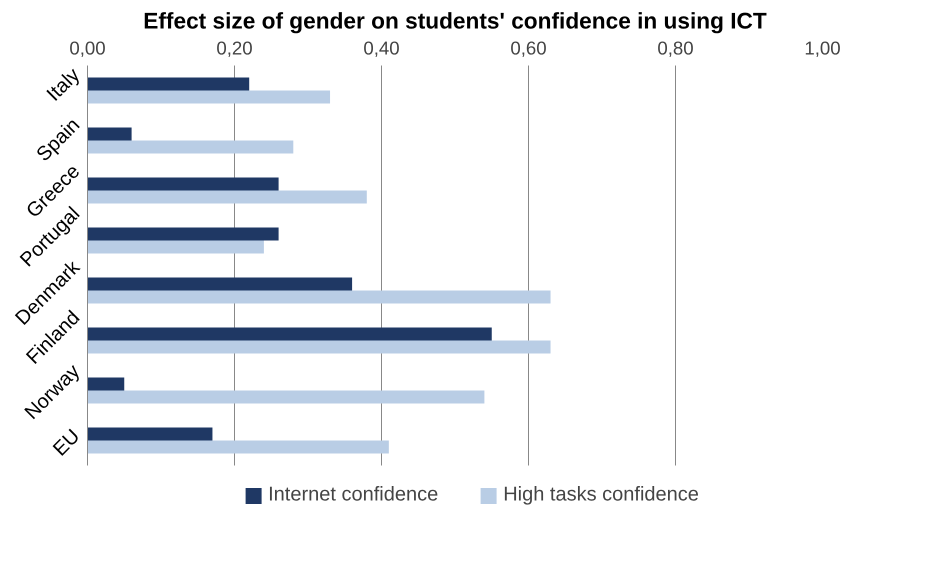 This screenshot has height=581, width=942. I want to click on x-tick-label: 0,60, so click(528, 48).